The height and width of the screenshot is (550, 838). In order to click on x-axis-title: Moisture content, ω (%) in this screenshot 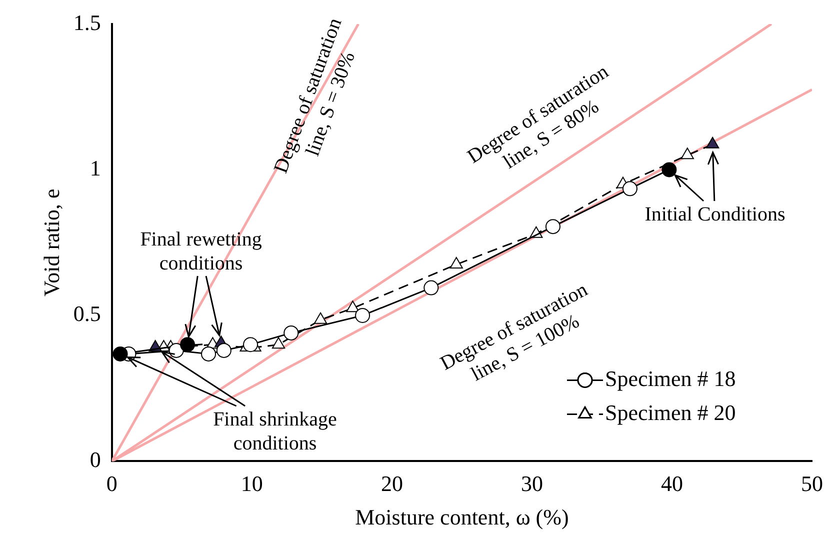, I will do `click(462, 517)`.